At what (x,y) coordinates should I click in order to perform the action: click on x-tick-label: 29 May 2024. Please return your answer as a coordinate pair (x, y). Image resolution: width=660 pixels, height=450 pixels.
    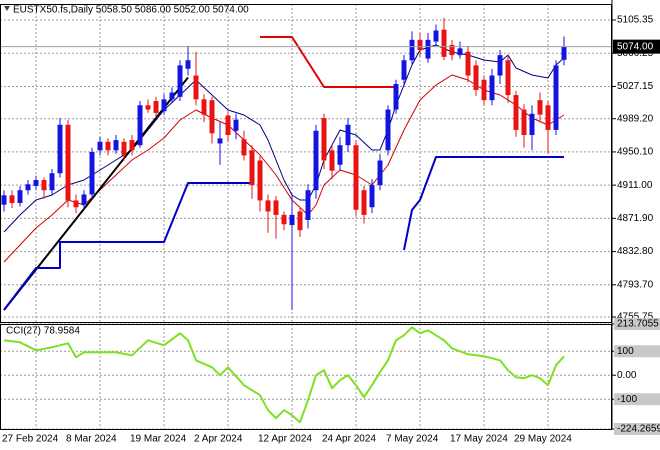
    Looking at the image, I should click on (543, 439).